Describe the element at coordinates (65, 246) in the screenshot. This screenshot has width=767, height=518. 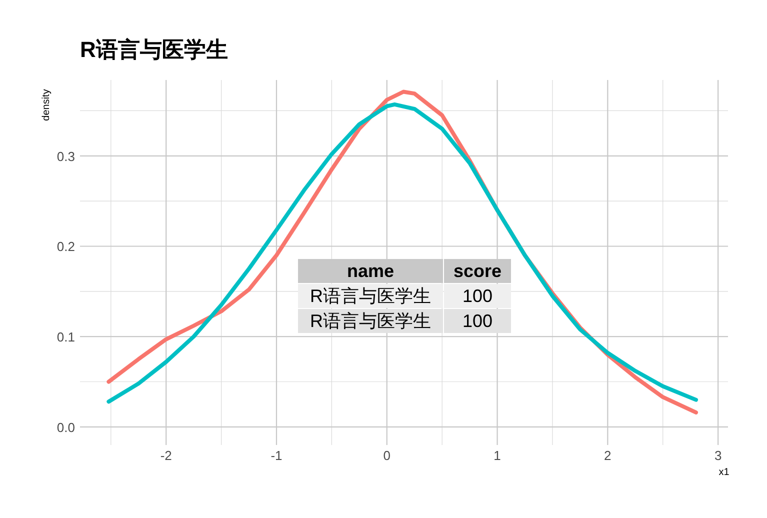
I see `y-tick-label: 0.2` at that location.